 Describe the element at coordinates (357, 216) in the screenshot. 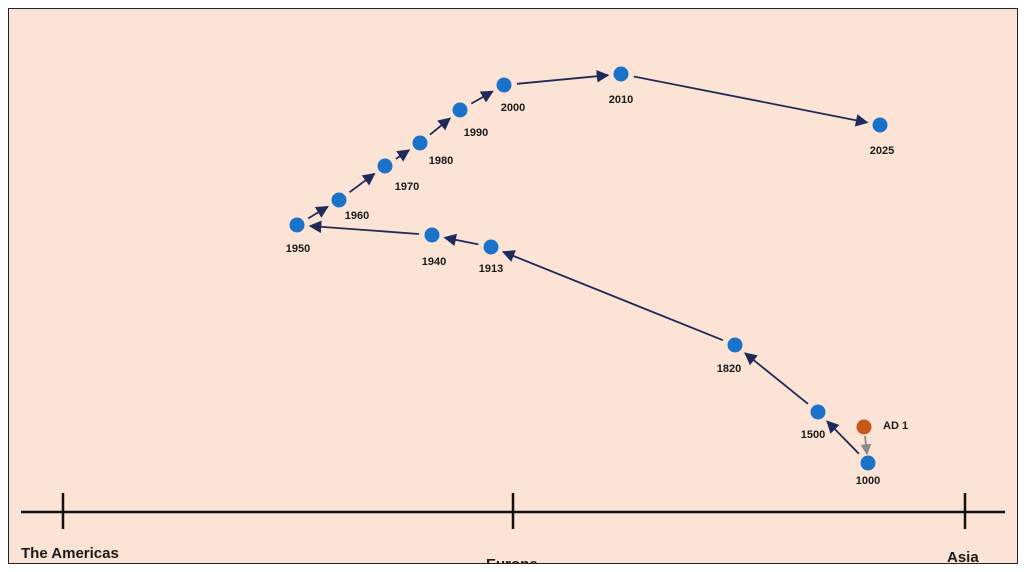

I see `point-label-1960: 1960` at that location.